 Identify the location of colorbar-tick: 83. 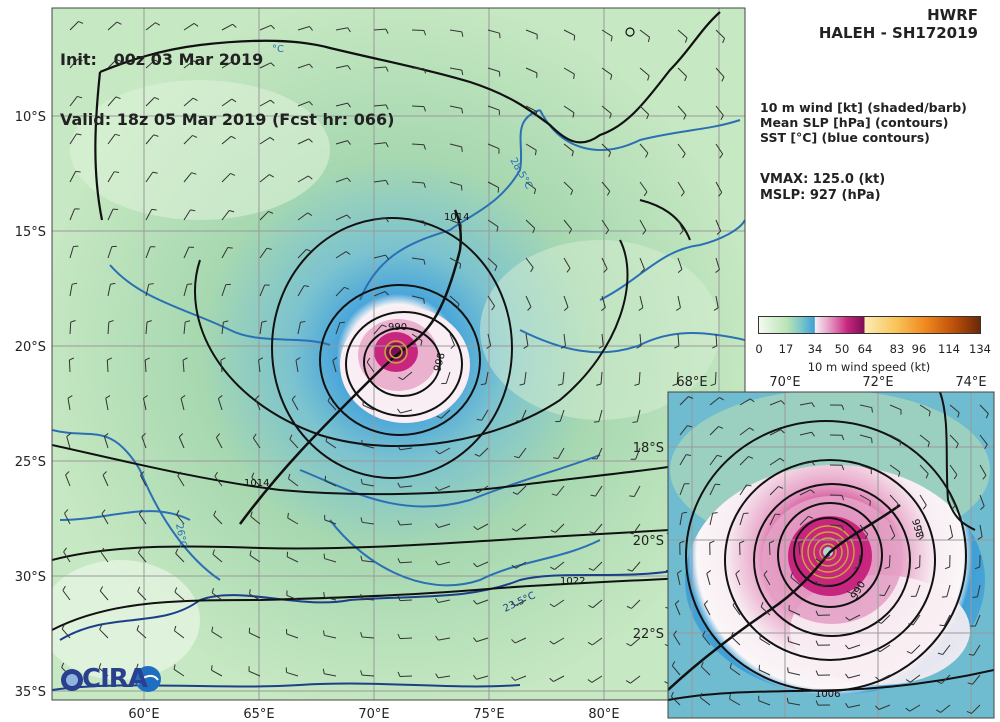
(897, 349).